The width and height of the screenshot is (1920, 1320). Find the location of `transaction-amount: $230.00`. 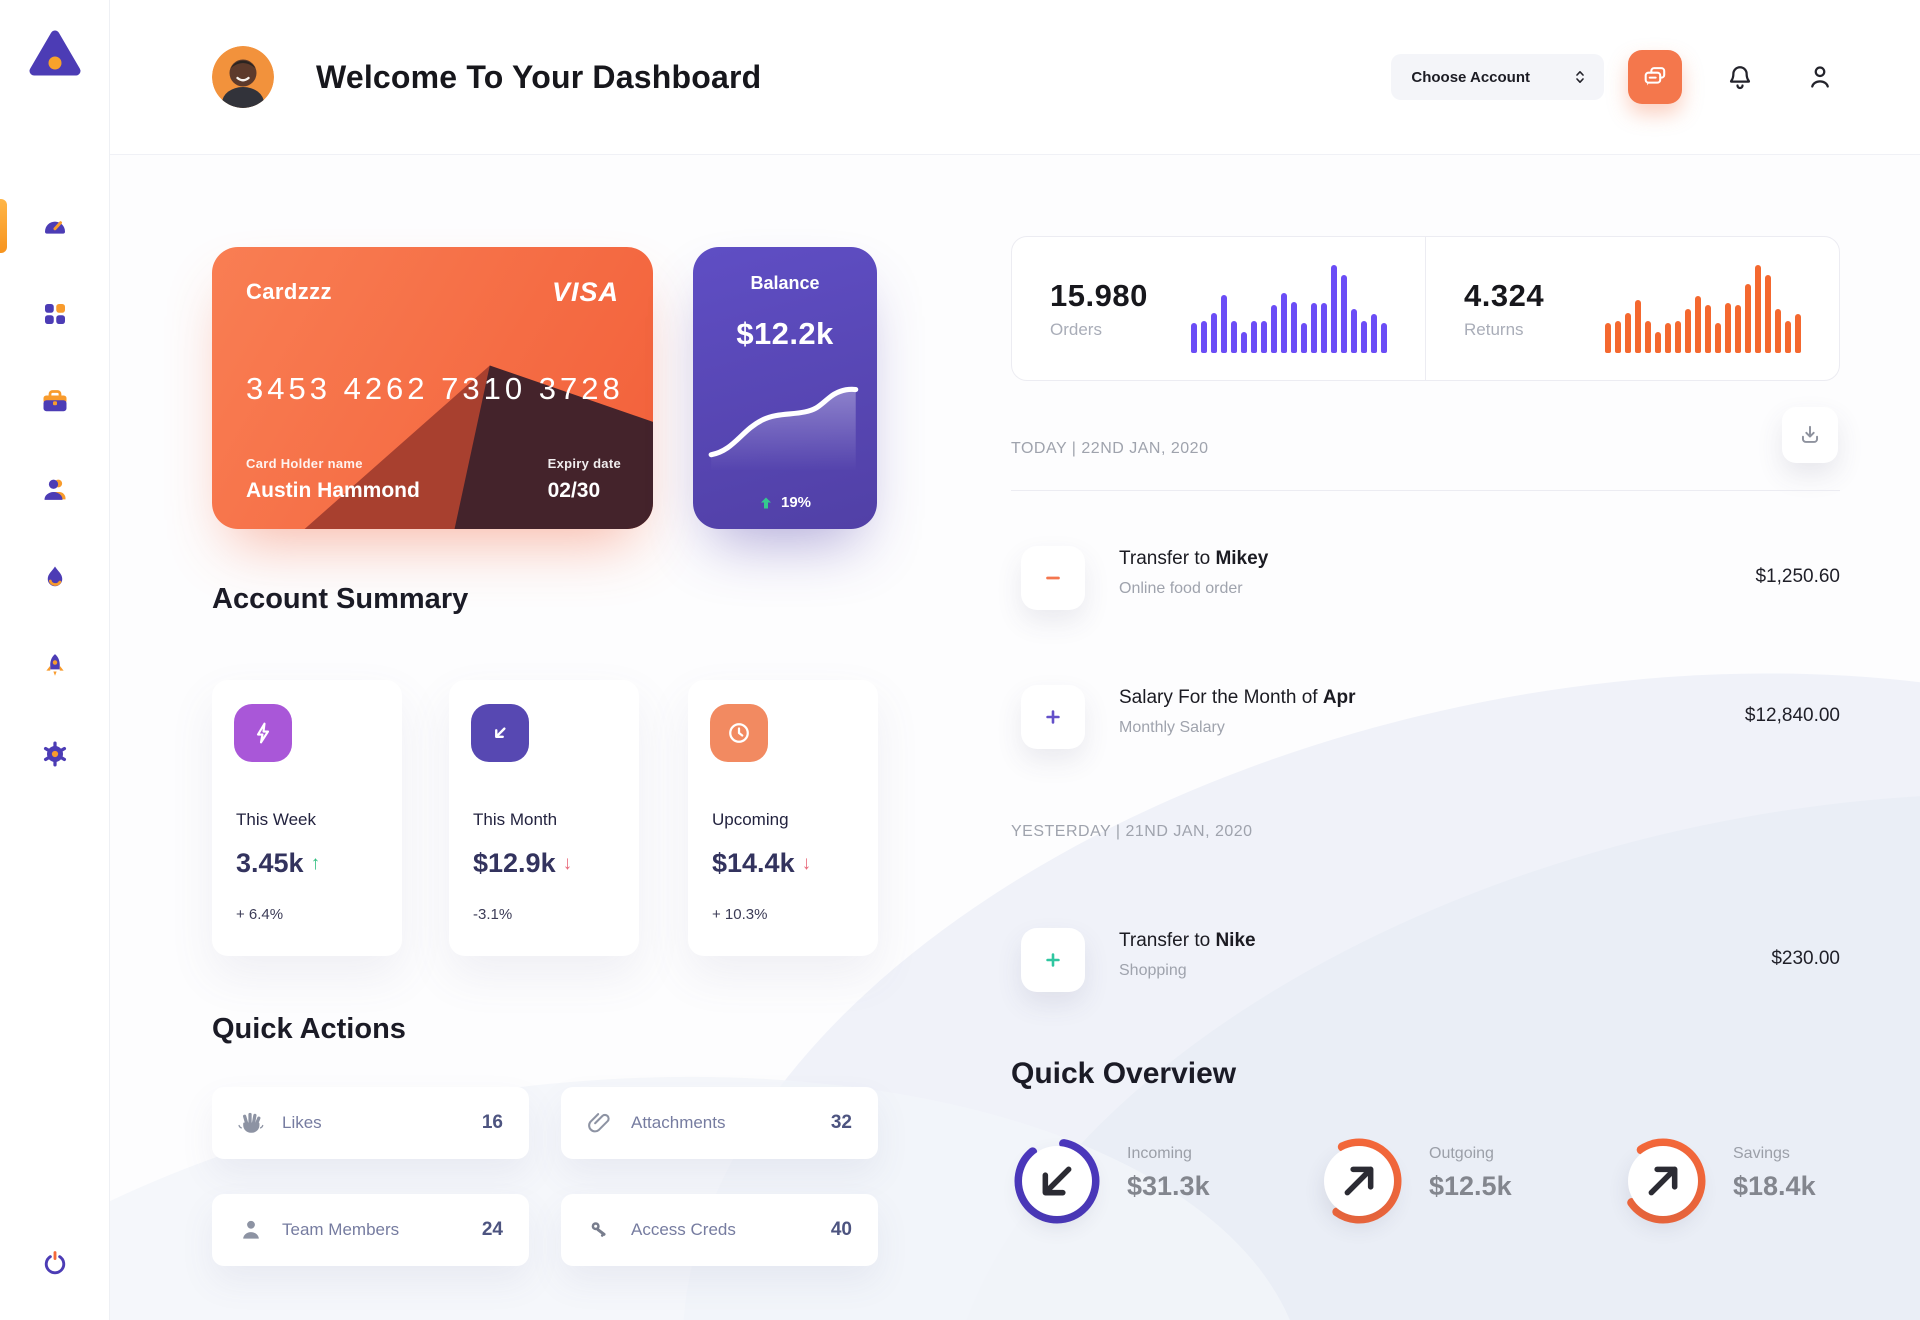

transaction-amount: $230.00 is located at coordinates (1805, 958).